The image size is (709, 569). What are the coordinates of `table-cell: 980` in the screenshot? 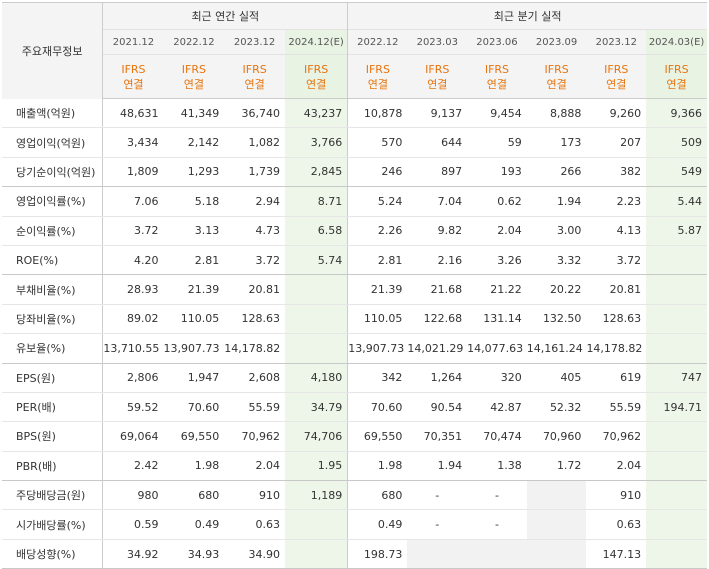 It's located at (133, 495).